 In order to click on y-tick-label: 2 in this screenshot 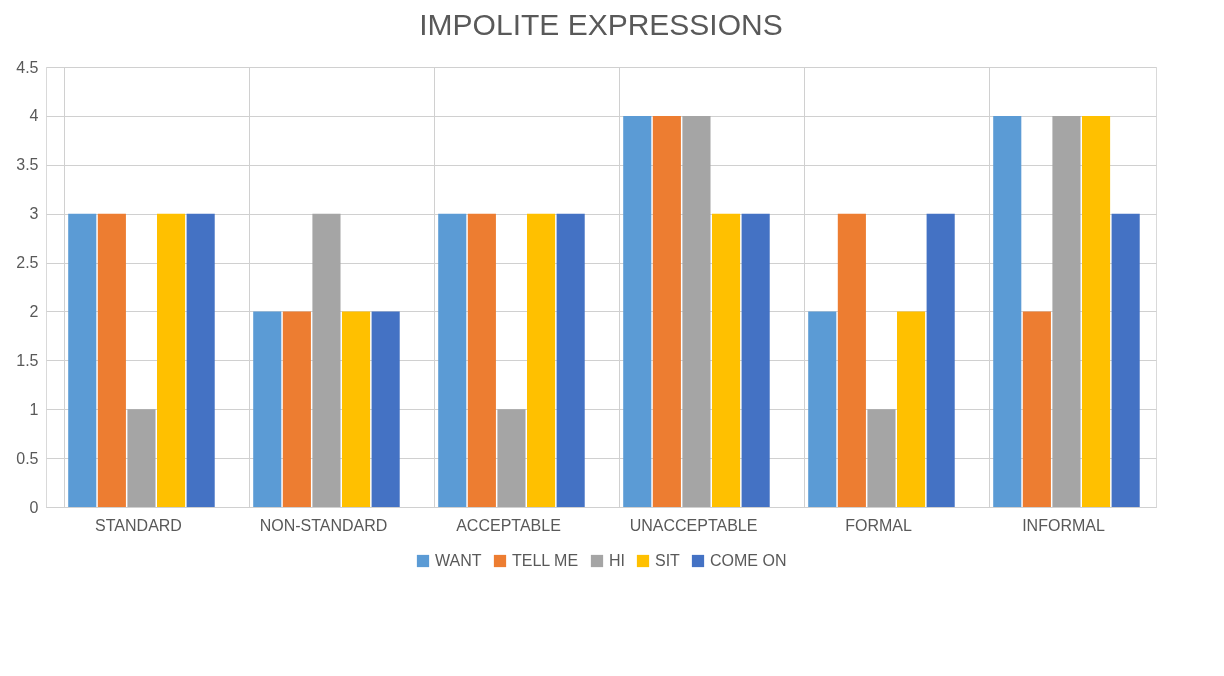, I will do `click(34, 311)`.